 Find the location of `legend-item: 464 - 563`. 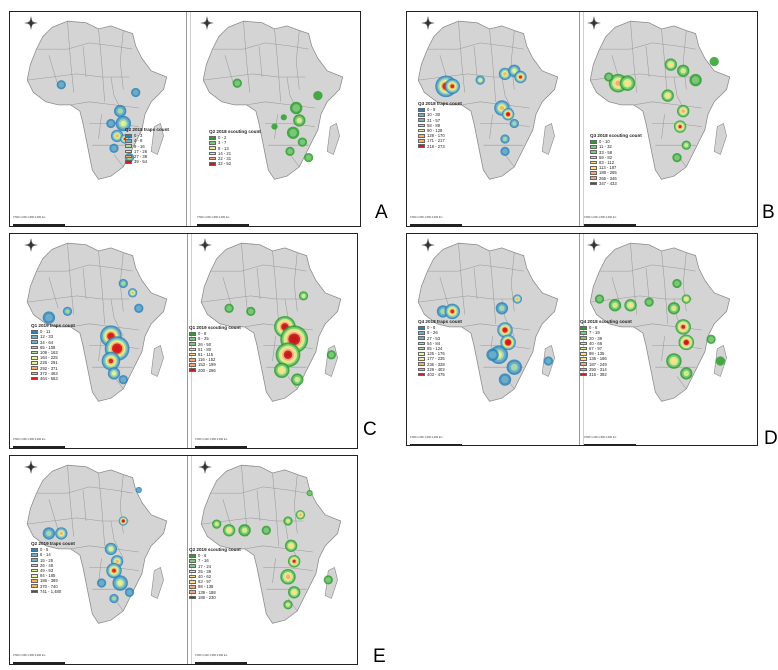

legend-item: 464 - 563 is located at coordinates (53, 378).